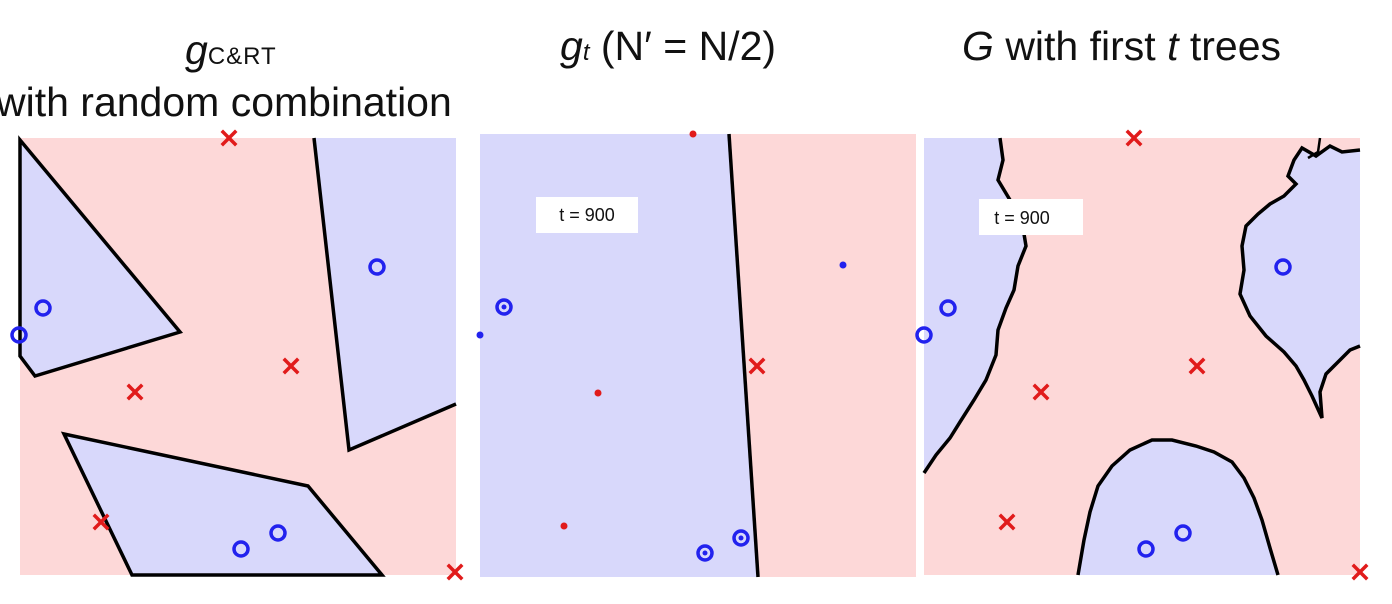 This screenshot has width=1392, height=604. Describe the element at coordinates (757, 366) in the screenshot. I see `panel2-cross` at that location.